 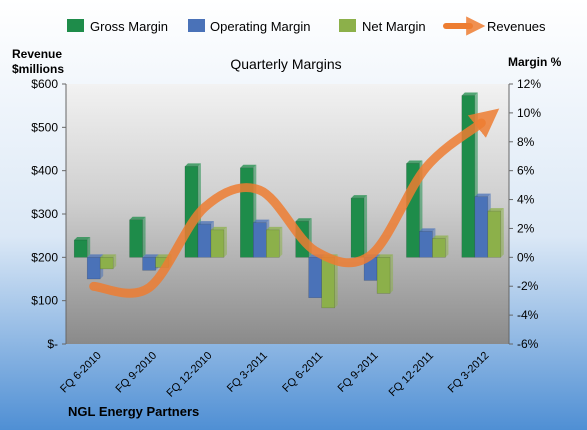 What do you see at coordinates (526, 257) in the screenshot?
I see `right-tick-label: 0%` at bounding box center [526, 257].